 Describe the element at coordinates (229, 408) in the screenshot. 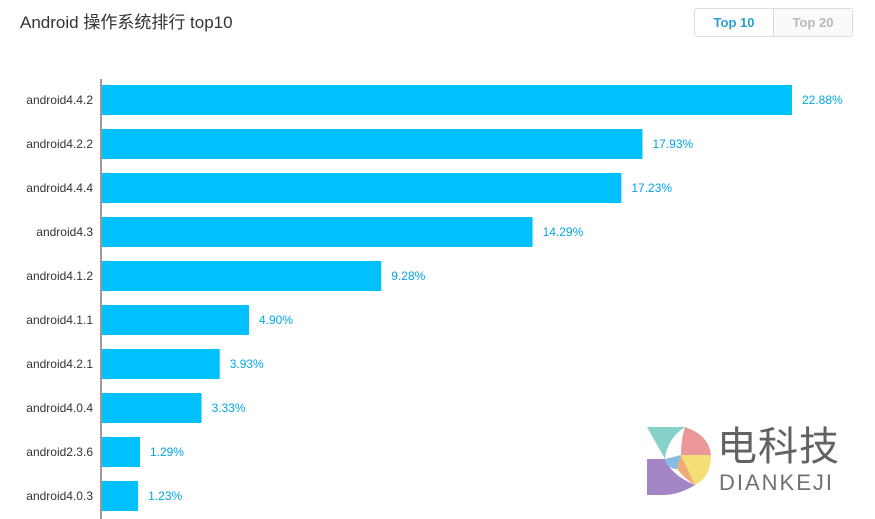

I see `bar-value-label: 3.33%` at that location.